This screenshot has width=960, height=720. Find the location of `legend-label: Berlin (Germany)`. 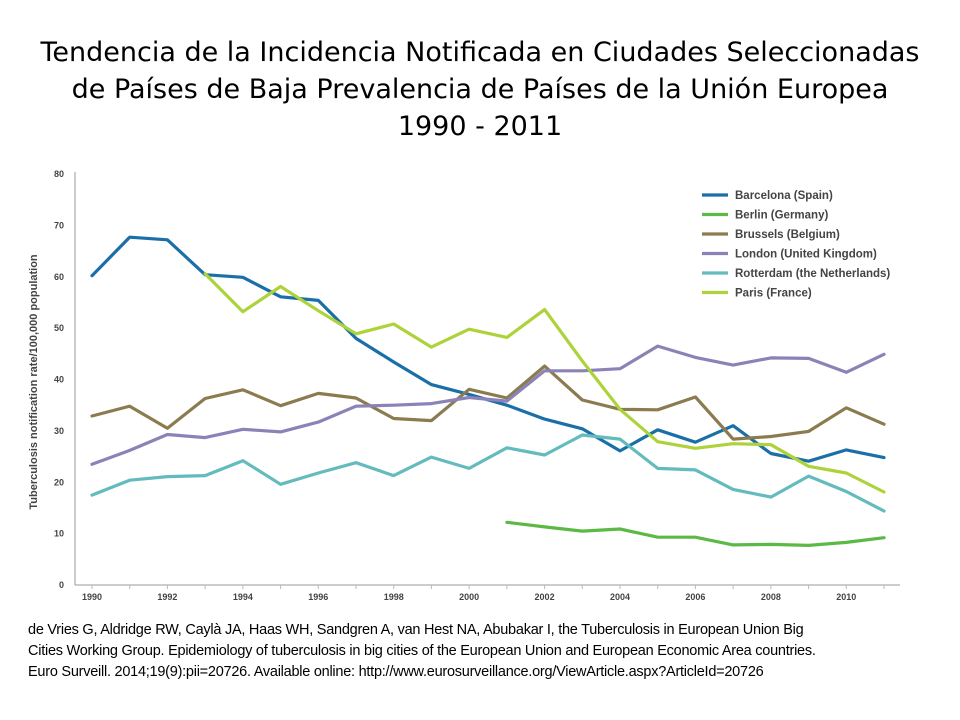

legend-label: Berlin (Germany) is located at coordinates (781, 216).